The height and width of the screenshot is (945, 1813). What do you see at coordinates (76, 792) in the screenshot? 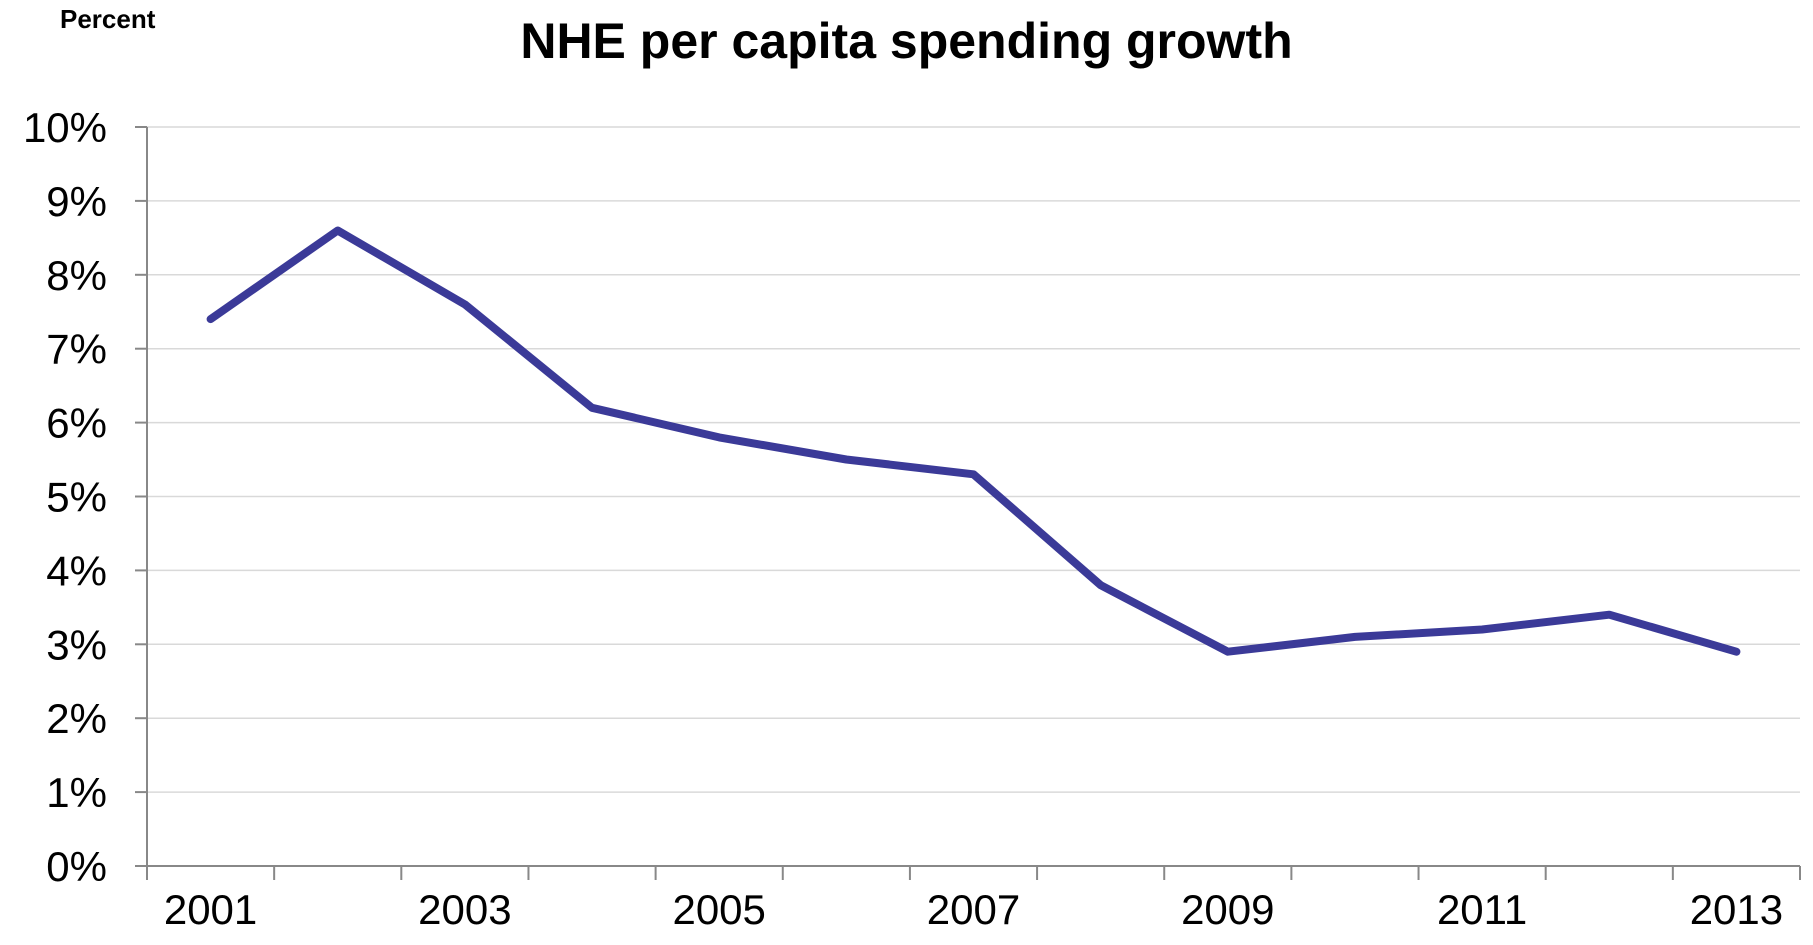
I see `y-tick-label: 1%` at bounding box center [76, 792].